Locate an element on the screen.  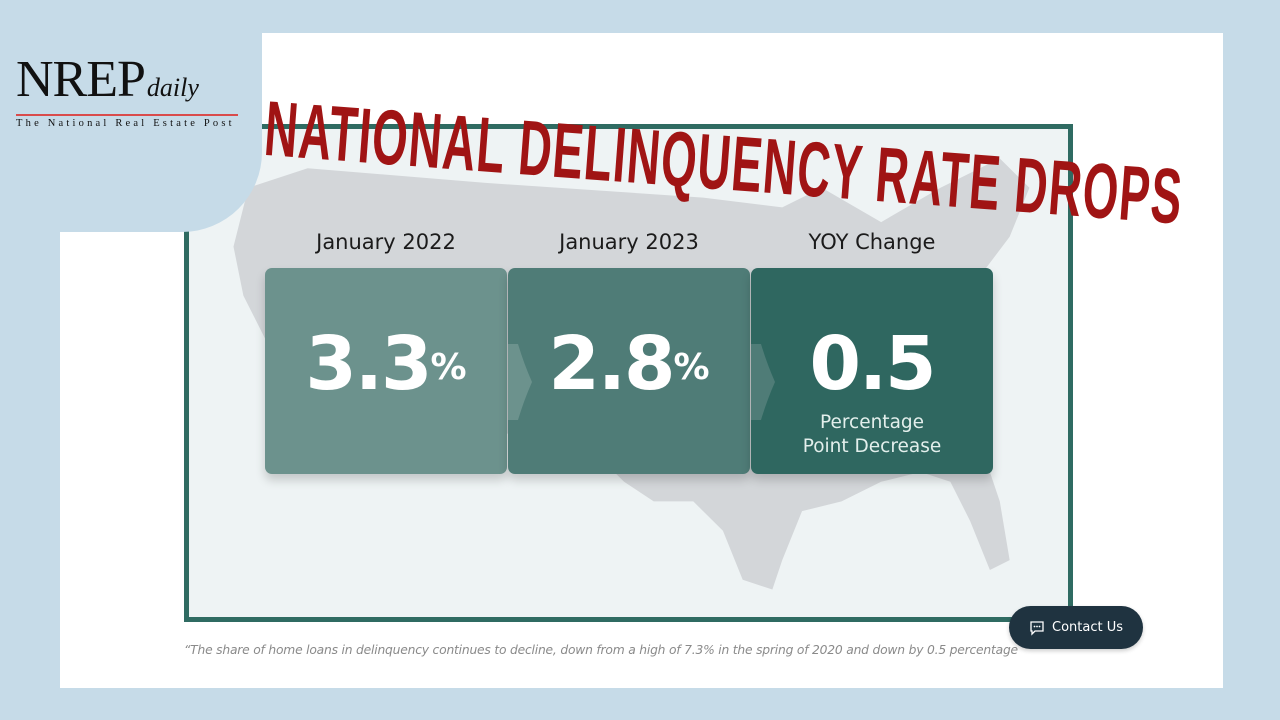
logo-suffix: daily is located at coordinates (172, 87).